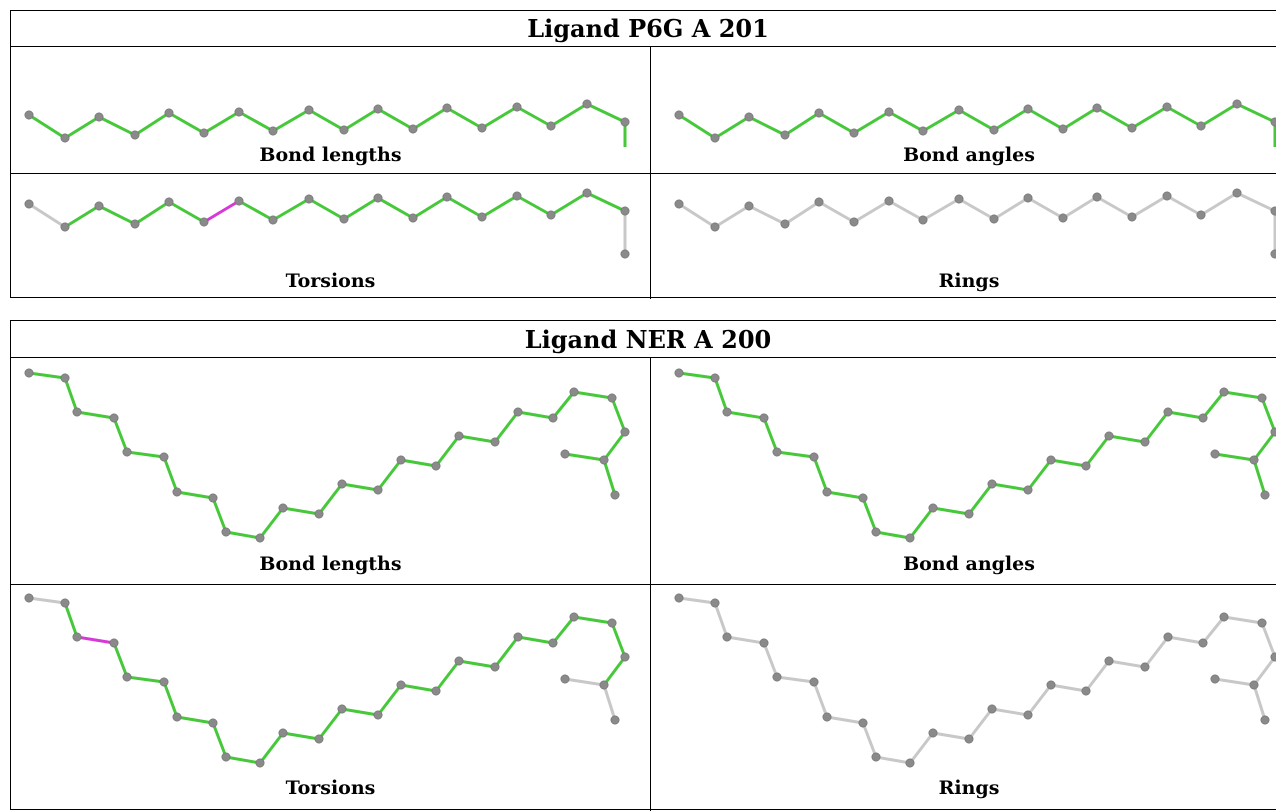 The width and height of the screenshot is (1276, 811). What do you see at coordinates (330, 471) in the screenshot?
I see `panel-bond-lengths: Bond lengths` at bounding box center [330, 471].